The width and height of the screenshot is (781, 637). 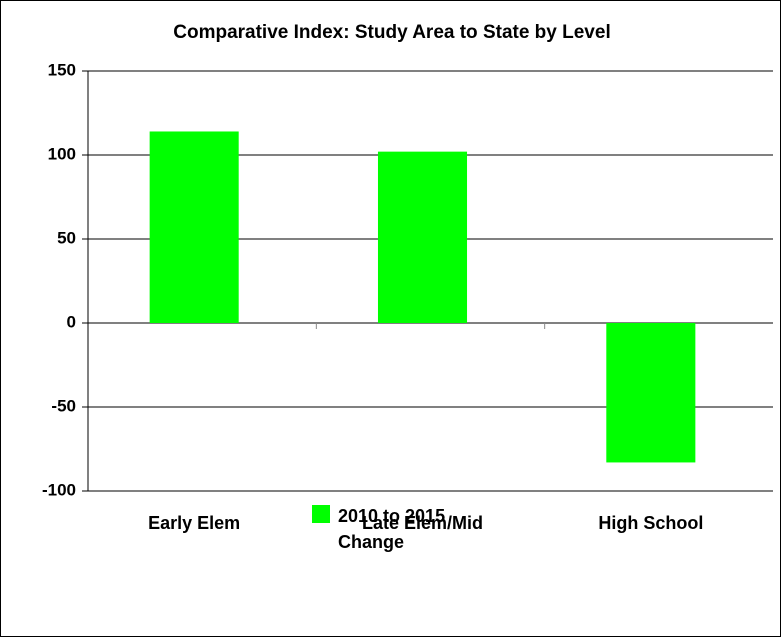 I want to click on y-tick-label: 100, so click(x=62, y=153).